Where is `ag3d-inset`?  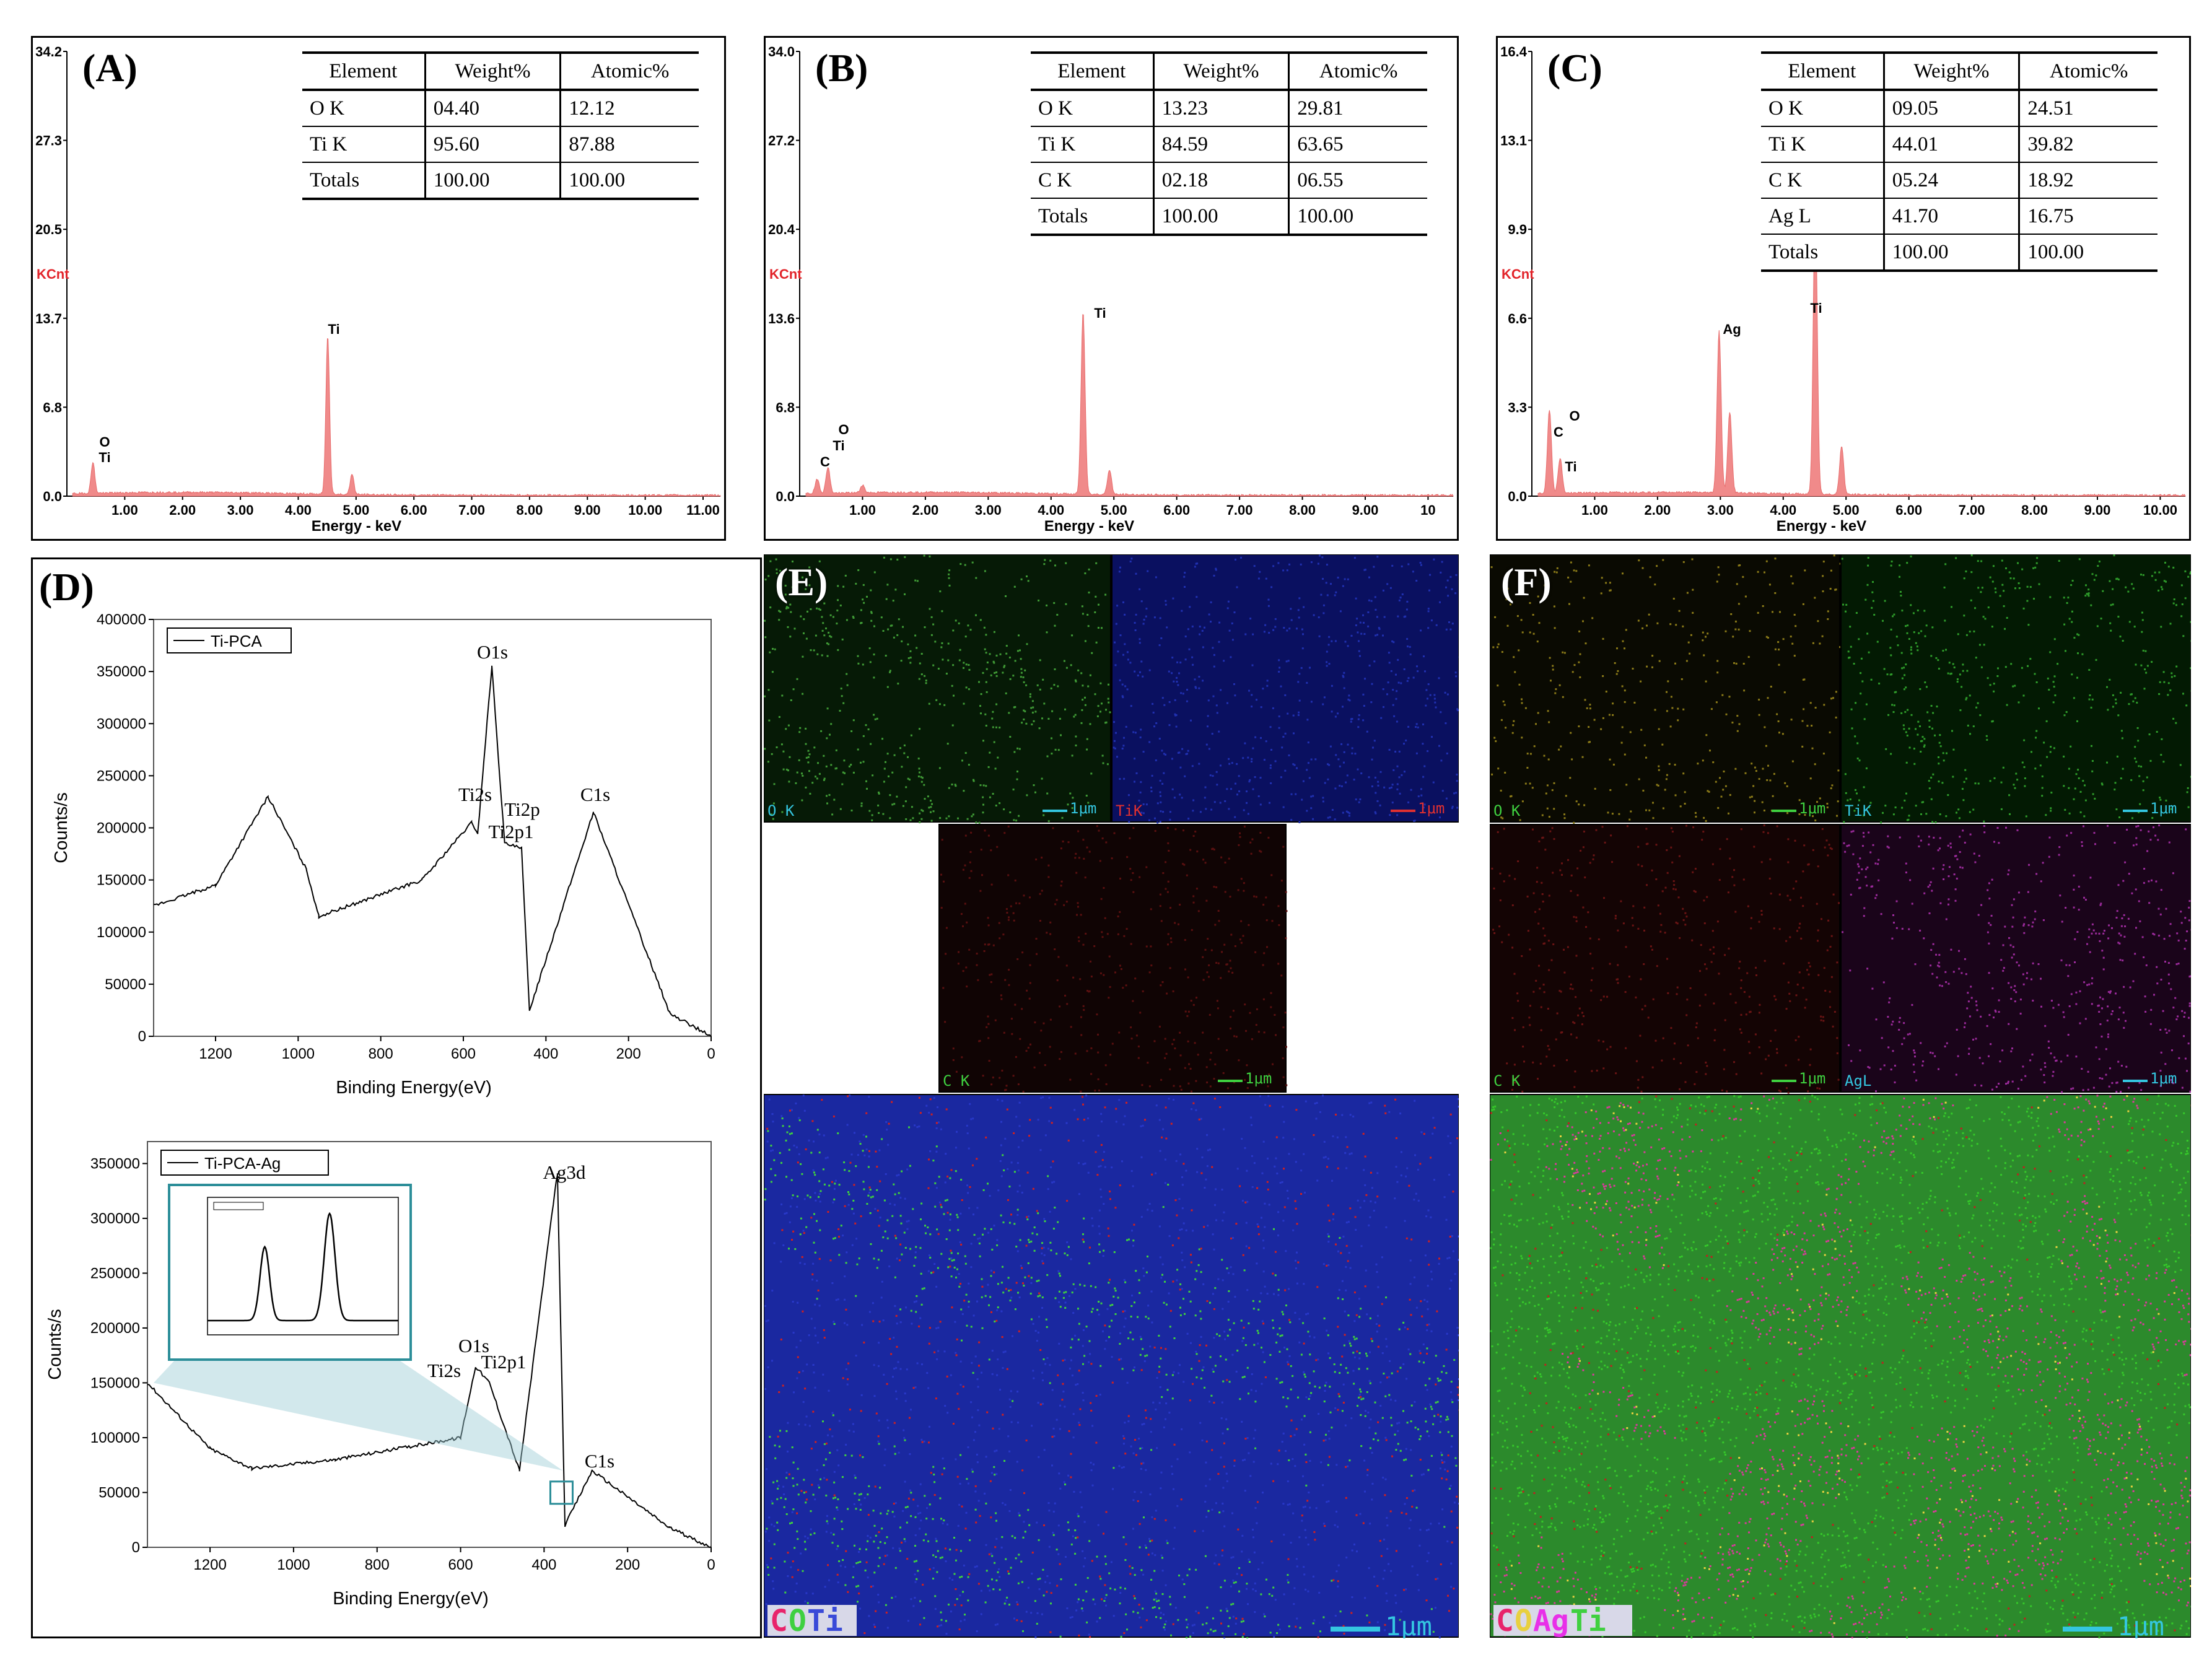 ag3d-inset is located at coordinates (290, 1272).